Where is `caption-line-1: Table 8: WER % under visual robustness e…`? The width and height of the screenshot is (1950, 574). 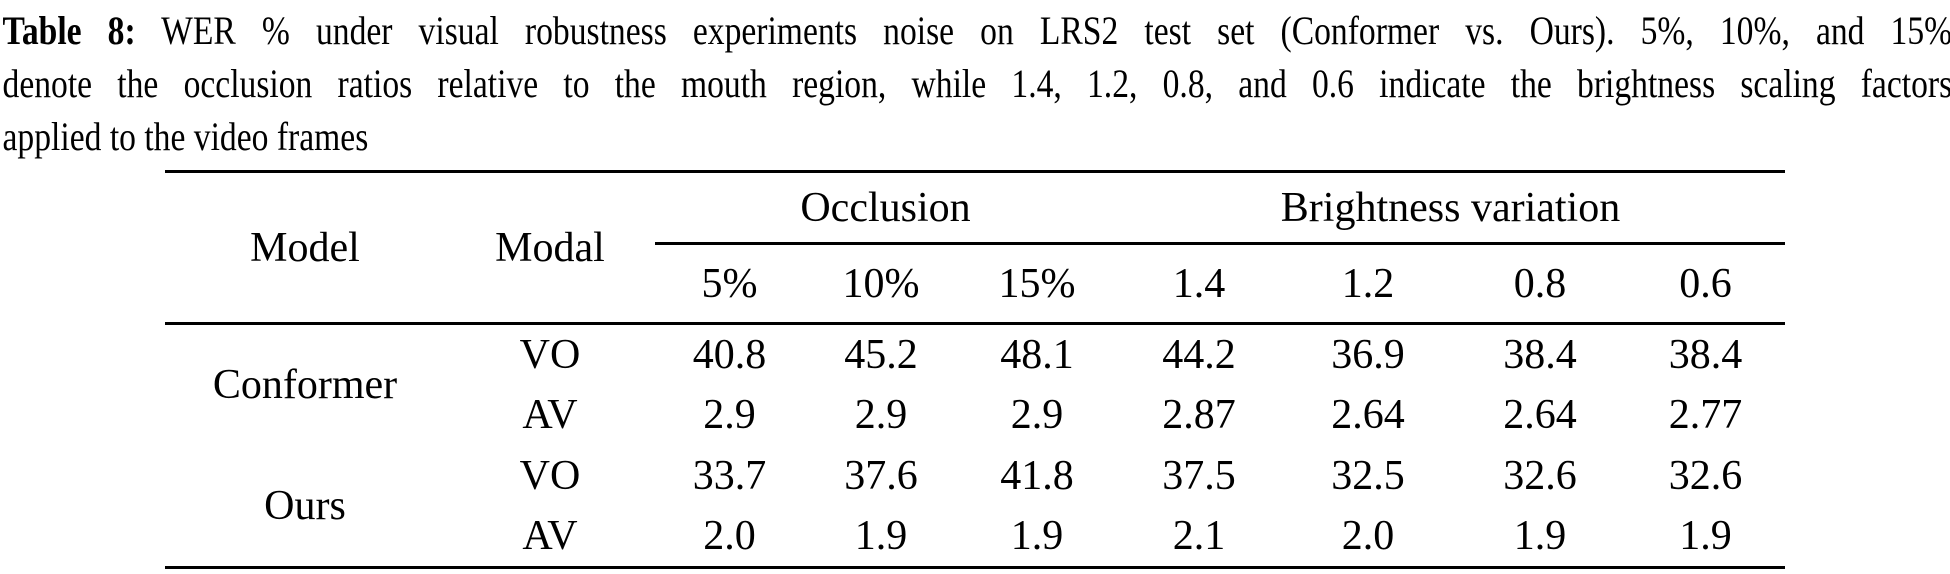
caption-line-1: Table 8: WER % under visual robustness e… is located at coordinates (976, 30).